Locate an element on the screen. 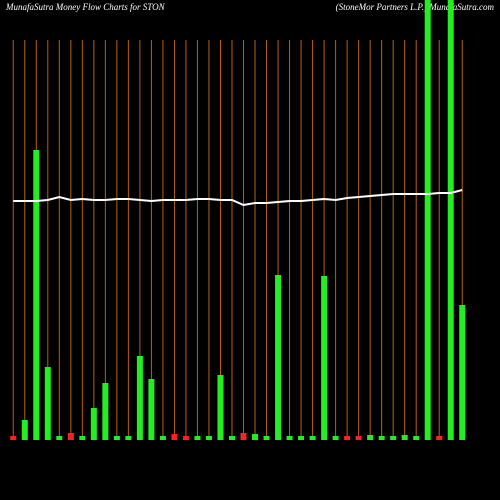 The width and height of the screenshot is (500, 500). money-flow-line is located at coordinates (238, 198).